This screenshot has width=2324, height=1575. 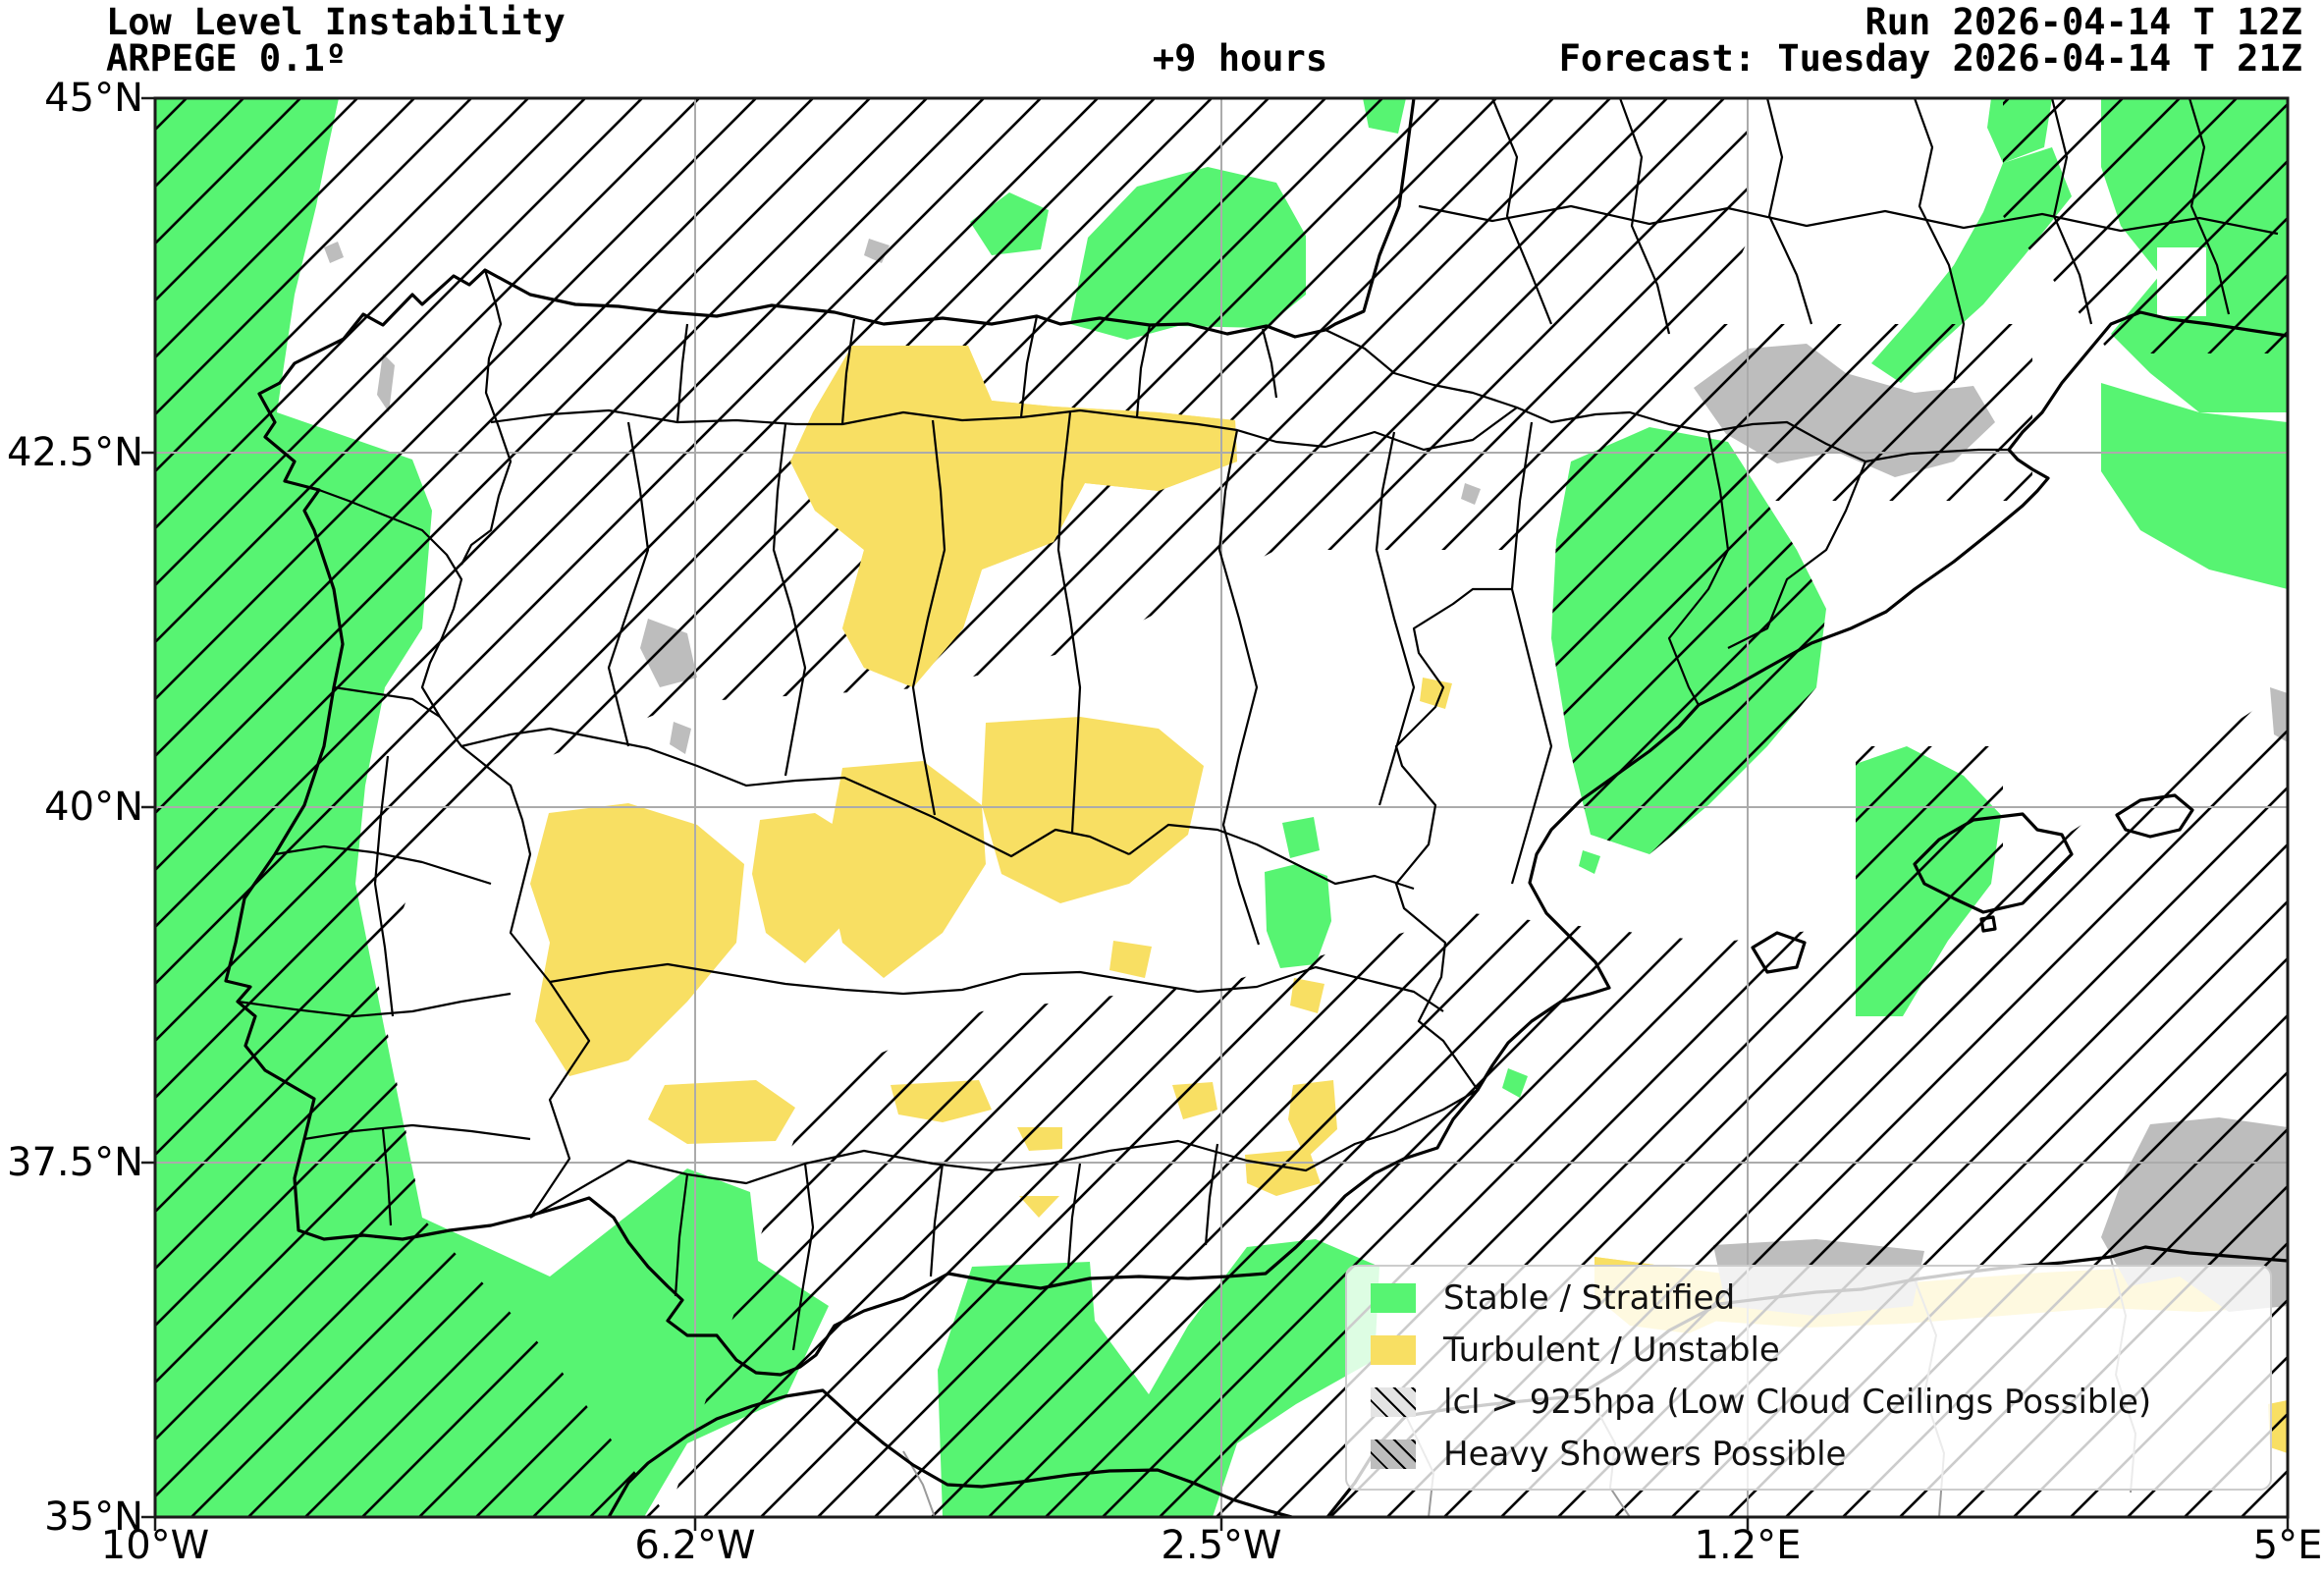 What do you see at coordinates (1013, 516) in the screenshot?
I see `turbulent-region-top` at bounding box center [1013, 516].